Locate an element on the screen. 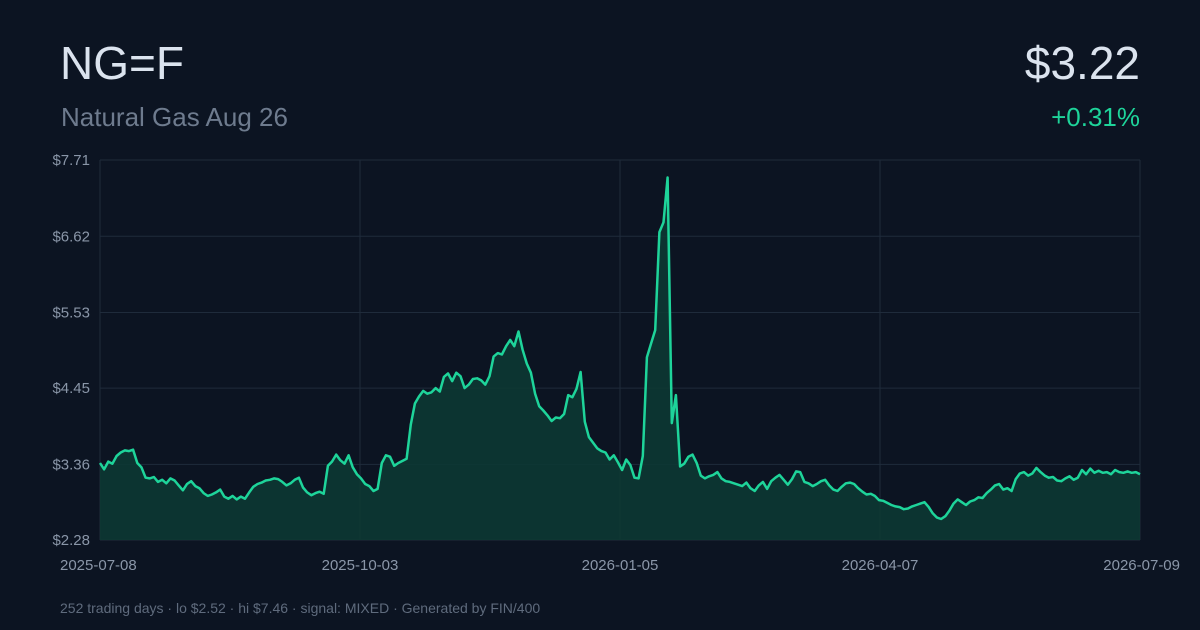 The width and height of the screenshot is (1200, 630). y-tick-label: $6.62 is located at coordinates (71, 236).